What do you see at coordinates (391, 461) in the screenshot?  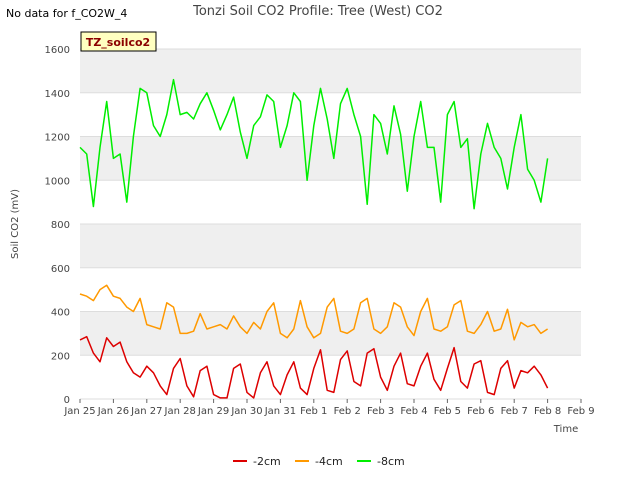 I see `legend-label: -8cm` at bounding box center [391, 461].